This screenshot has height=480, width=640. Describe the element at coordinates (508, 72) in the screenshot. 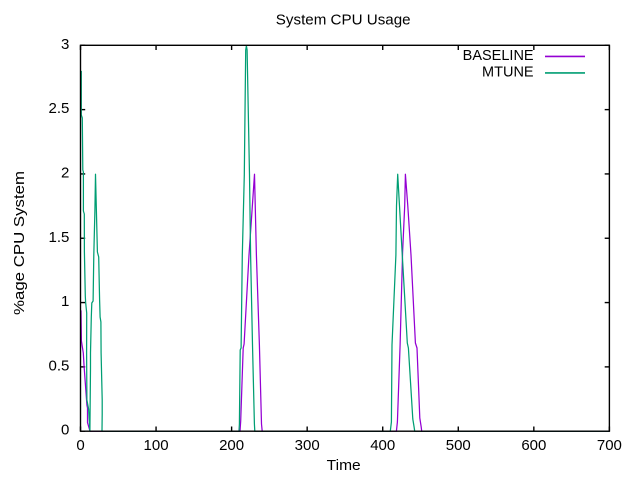

I see `svg-text: MTUNE` at that location.